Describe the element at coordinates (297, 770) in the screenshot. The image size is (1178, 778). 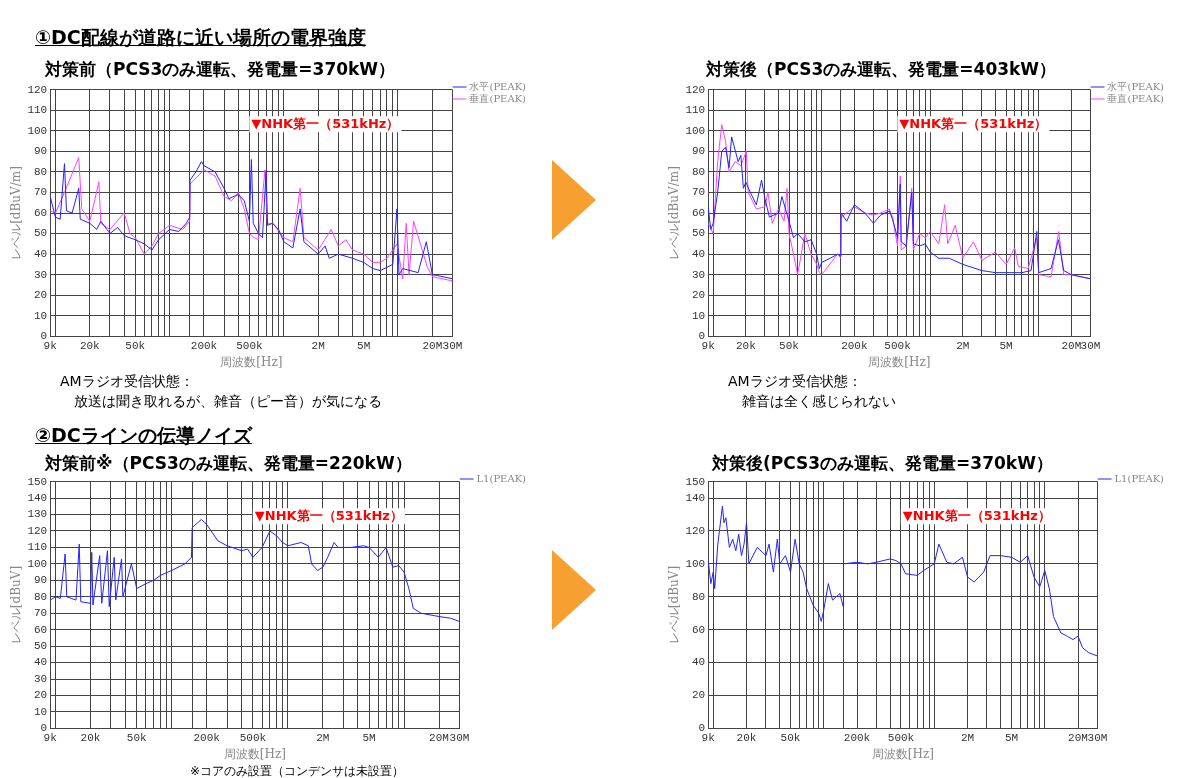
I see `text: ※コアのみ設置（コンデンサは未設置）` at that location.